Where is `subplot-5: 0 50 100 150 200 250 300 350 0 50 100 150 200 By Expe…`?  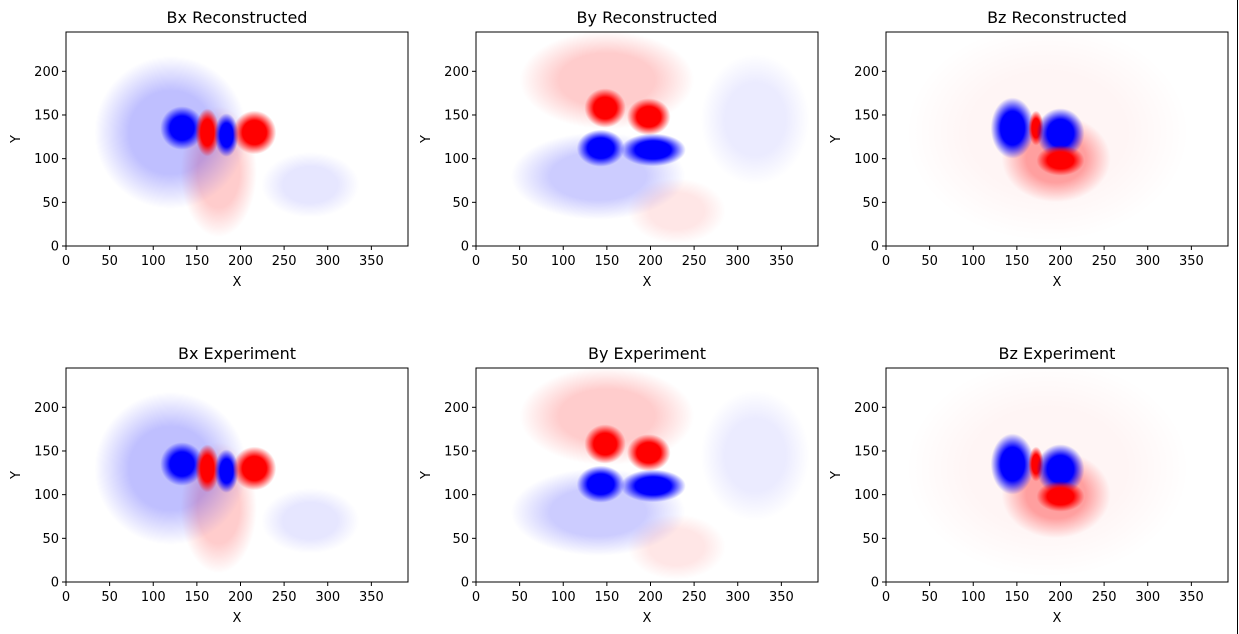 subplot-5: 0 50 100 150 200 250 300 350 0 50 100 150 200 By Expe… is located at coordinates (619, 485).